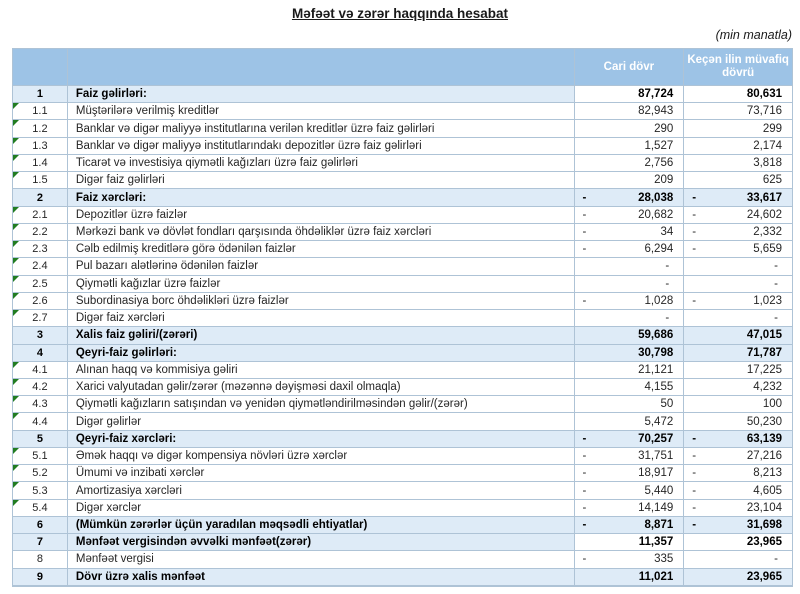  What do you see at coordinates (40, 95) in the screenshot?
I see `row-number-cell: 1` at bounding box center [40, 95].